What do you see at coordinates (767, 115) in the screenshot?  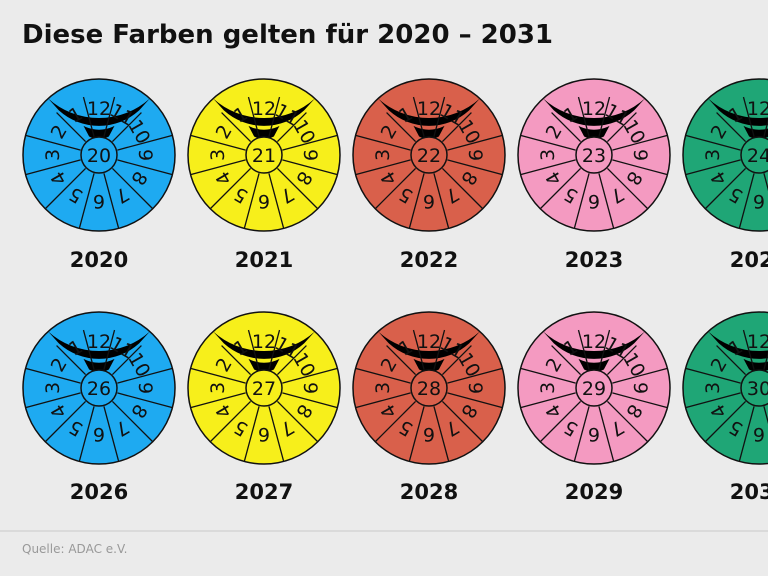 I see `month-number: 11` at bounding box center [767, 115].